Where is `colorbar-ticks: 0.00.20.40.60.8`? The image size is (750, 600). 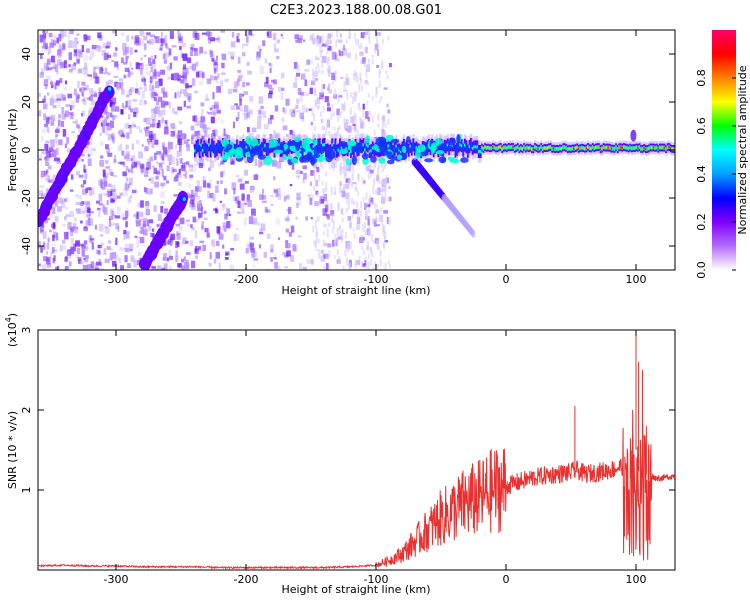
colorbar-ticks: 0.00.20.40.60.8 is located at coordinates (715, 174).